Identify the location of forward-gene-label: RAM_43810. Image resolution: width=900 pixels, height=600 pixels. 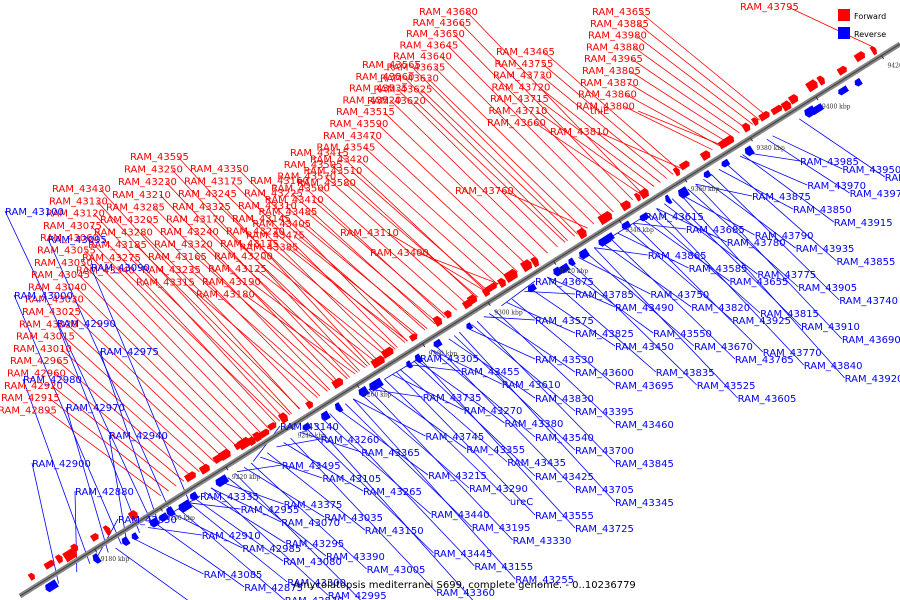
(579, 132).